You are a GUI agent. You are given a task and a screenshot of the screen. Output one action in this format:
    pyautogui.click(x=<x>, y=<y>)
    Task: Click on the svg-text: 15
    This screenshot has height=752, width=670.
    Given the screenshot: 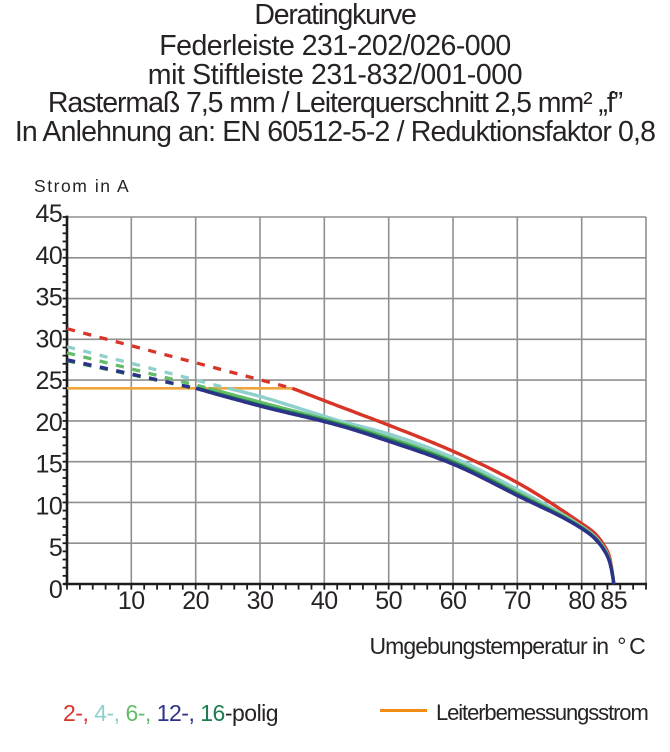 What is the action you would take?
    pyautogui.click(x=48, y=465)
    